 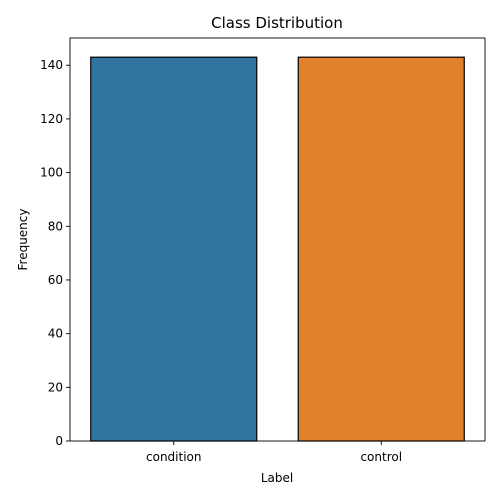 What do you see at coordinates (23, 240) in the screenshot?
I see `y-axis-label: Frequency` at bounding box center [23, 240].